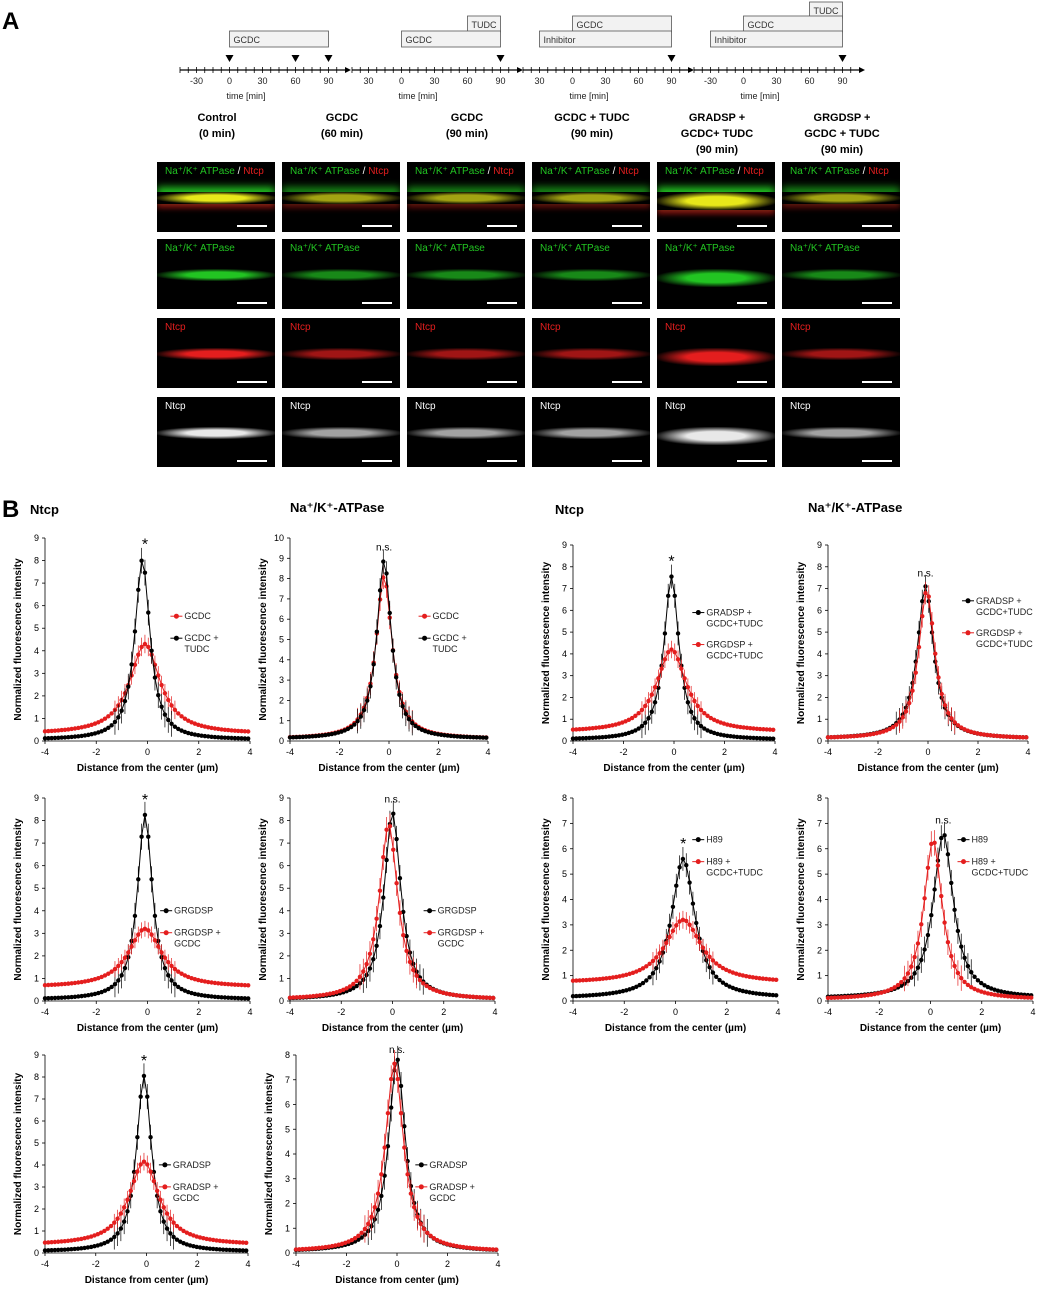  Describe the element at coordinates (401, 81) in the screenshot. I see `tick-label: 0` at that location.